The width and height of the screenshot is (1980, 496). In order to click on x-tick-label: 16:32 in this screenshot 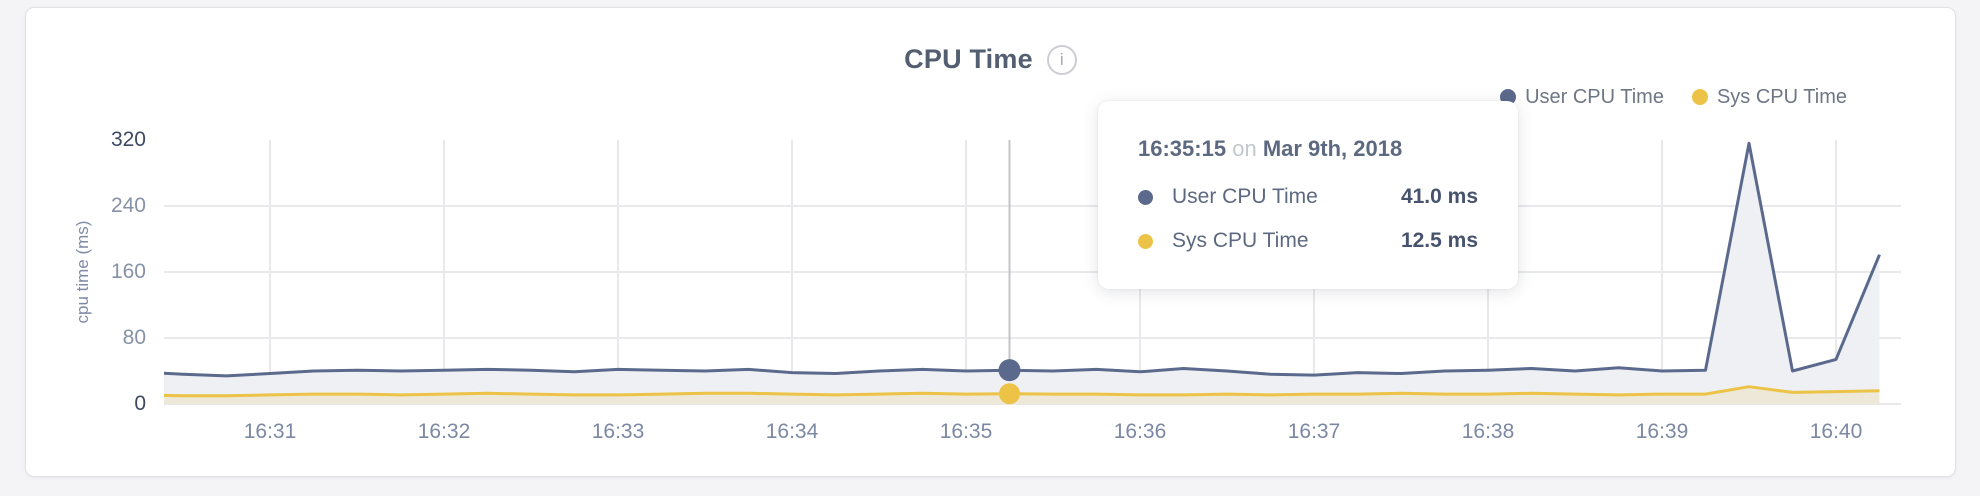, I will do `click(444, 431)`.